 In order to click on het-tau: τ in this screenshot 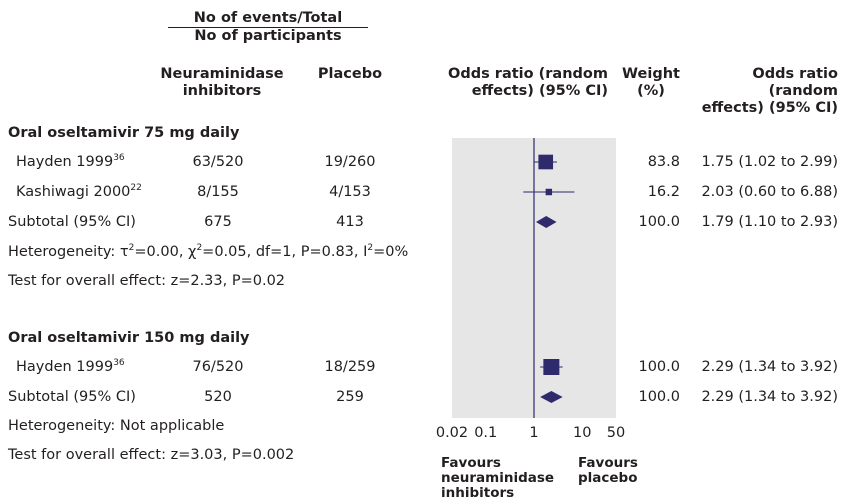, I will do `click(124, 252)`.